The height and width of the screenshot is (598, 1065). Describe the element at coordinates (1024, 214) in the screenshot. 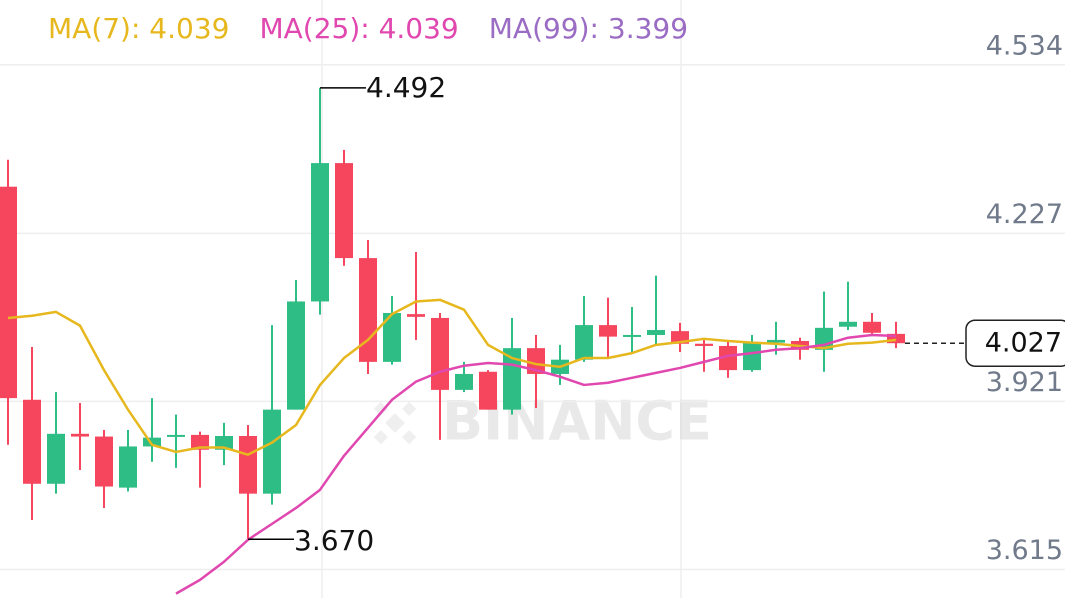

I see `y-tick-label: 4.227` at that location.